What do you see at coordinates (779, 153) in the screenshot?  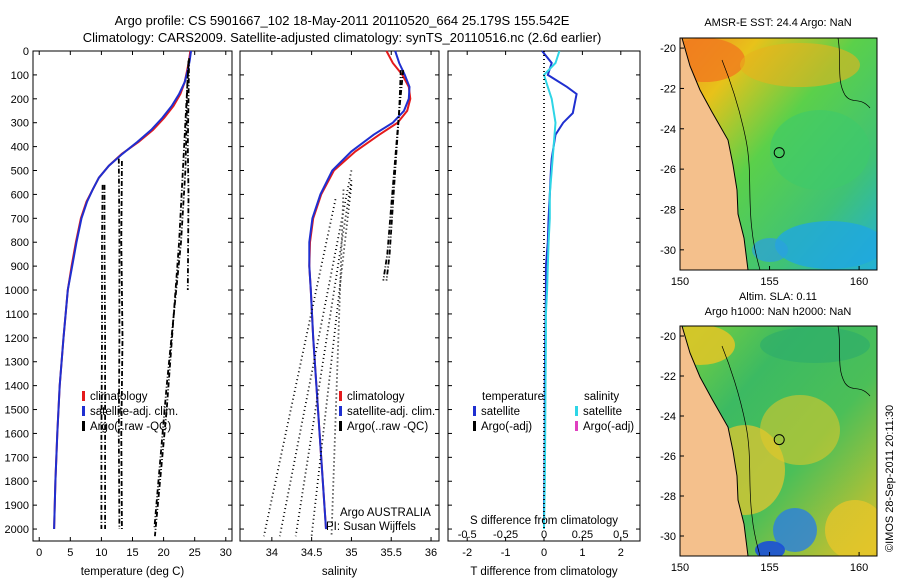 I see `sst-argo-position-marker` at bounding box center [779, 153].